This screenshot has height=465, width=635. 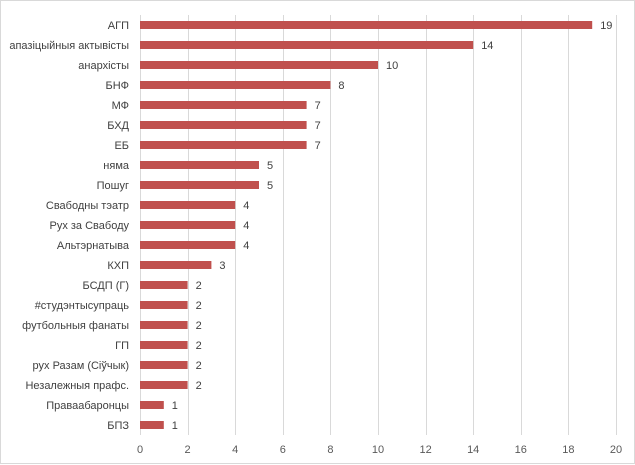 I want to click on category-label: анархісты, so click(x=103, y=66).